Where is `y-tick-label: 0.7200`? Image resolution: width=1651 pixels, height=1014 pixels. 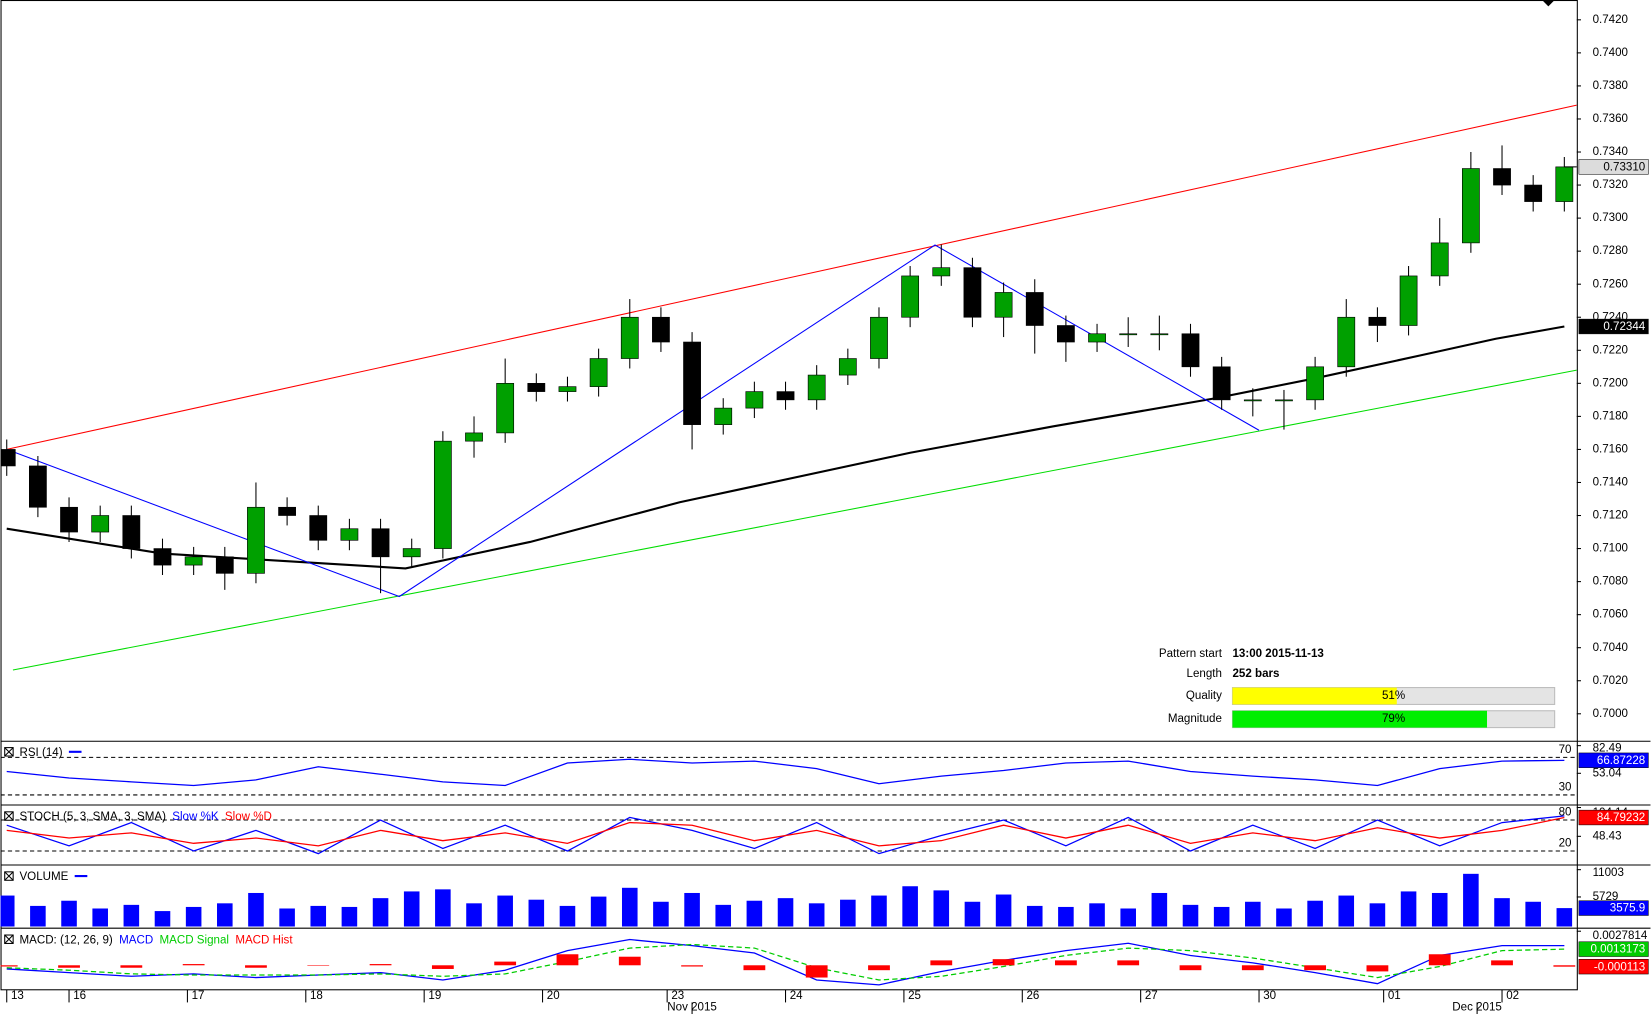
y-tick-label: 0.7200 is located at coordinates (1610, 383).